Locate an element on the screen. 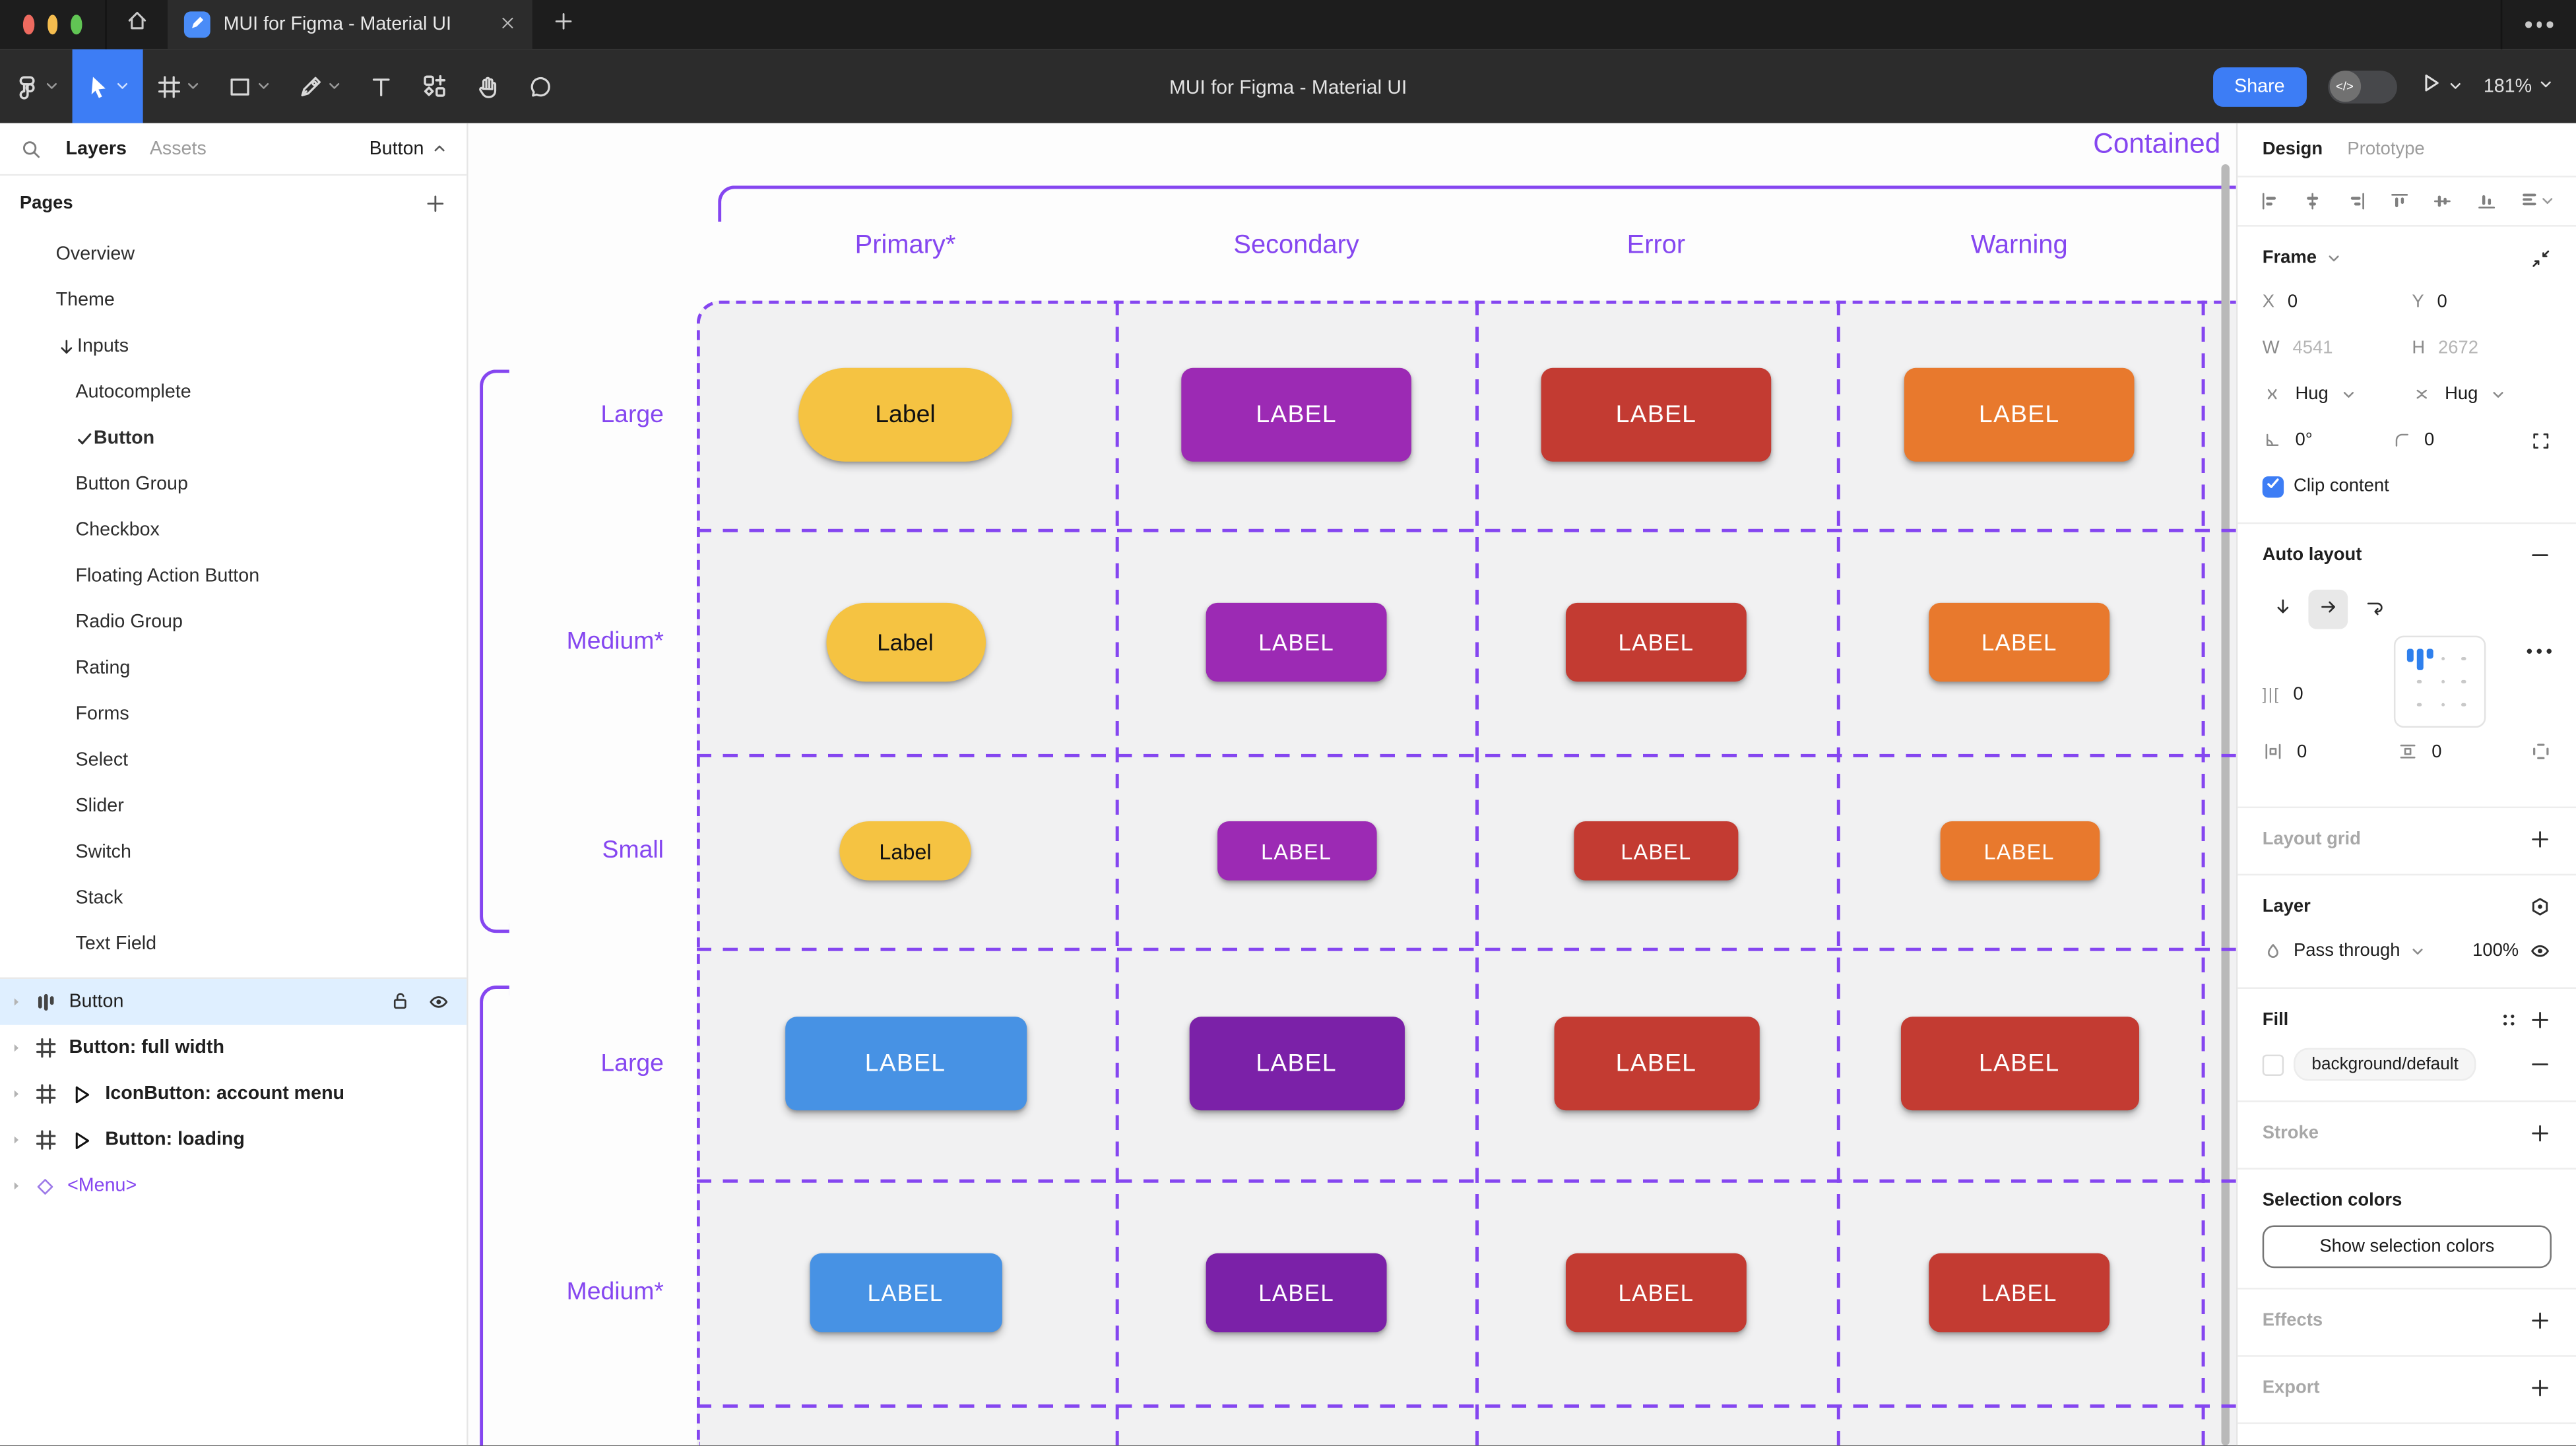 This screenshot has width=2576, height=1446. chevron-down-icon is located at coordinates (2334, 258).